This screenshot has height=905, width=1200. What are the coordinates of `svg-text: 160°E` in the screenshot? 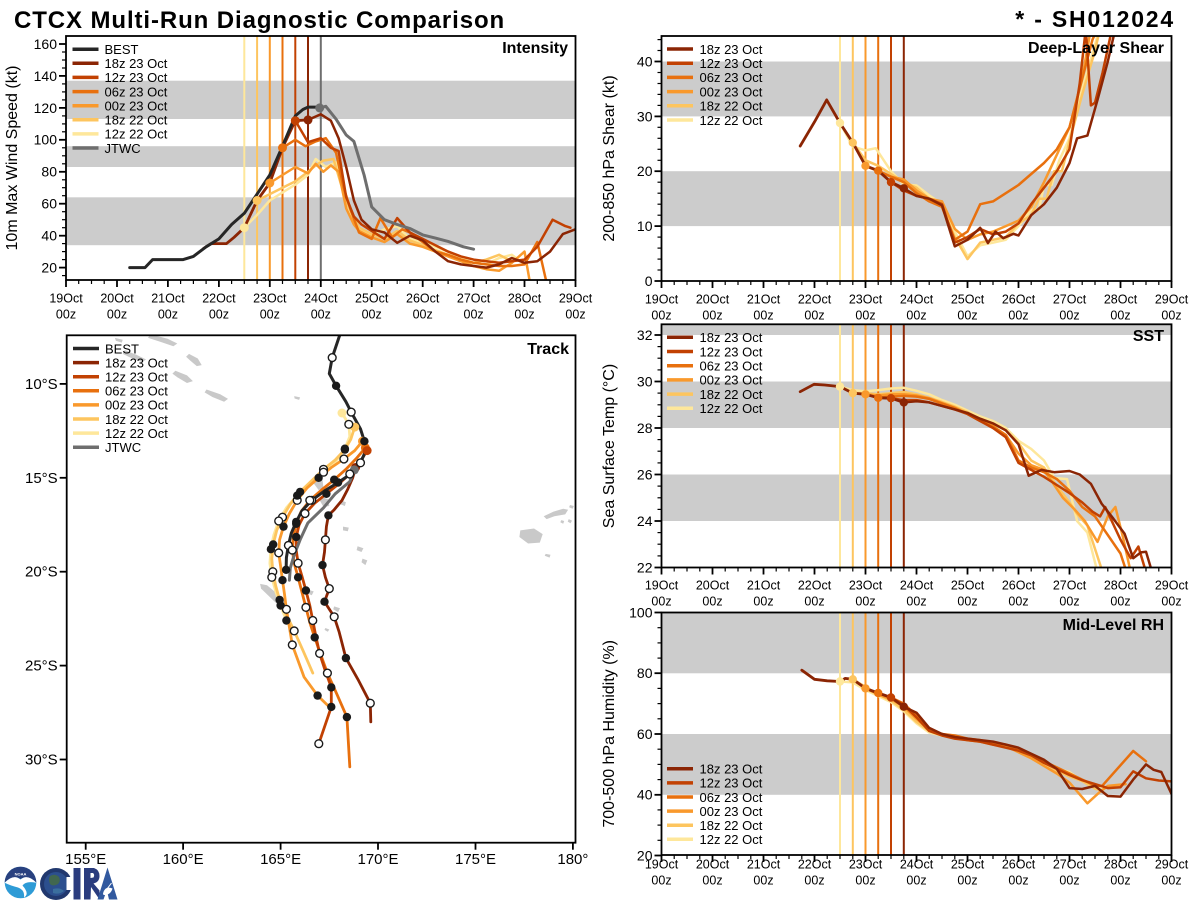 It's located at (183, 859).